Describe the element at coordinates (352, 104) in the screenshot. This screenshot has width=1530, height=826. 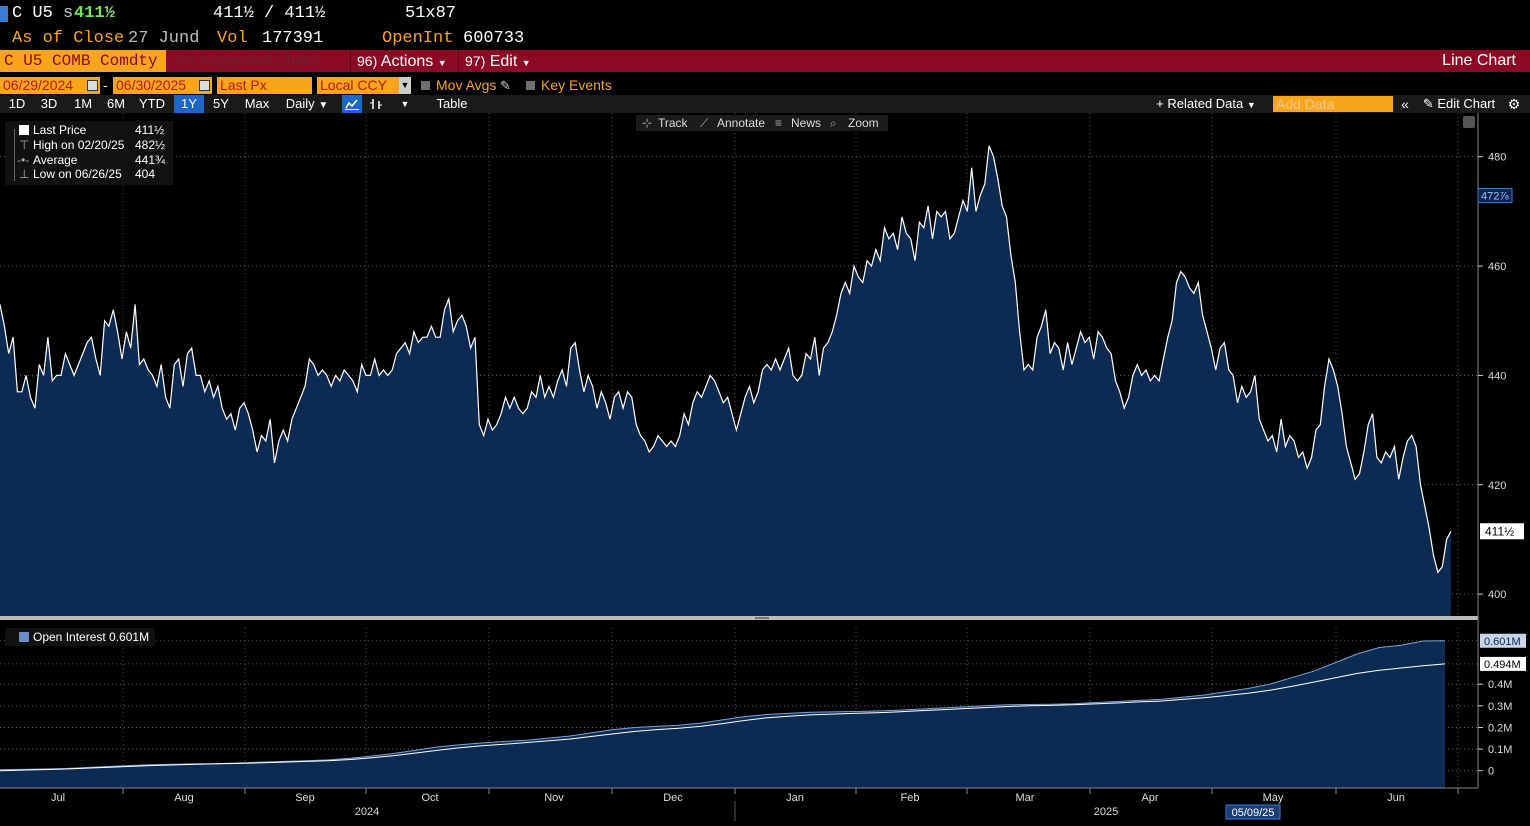
I see `line-chart-icon` at that location.